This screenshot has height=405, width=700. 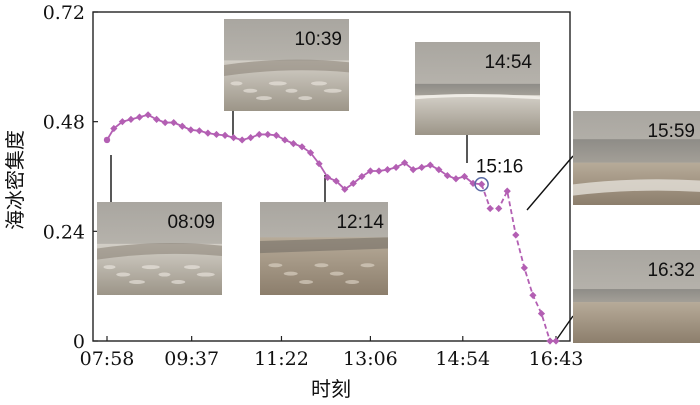 What do you see at coordinates (636, 158) in the screenshot?
I see `photo-inset: 15:59` at bounding box center [636, 158].